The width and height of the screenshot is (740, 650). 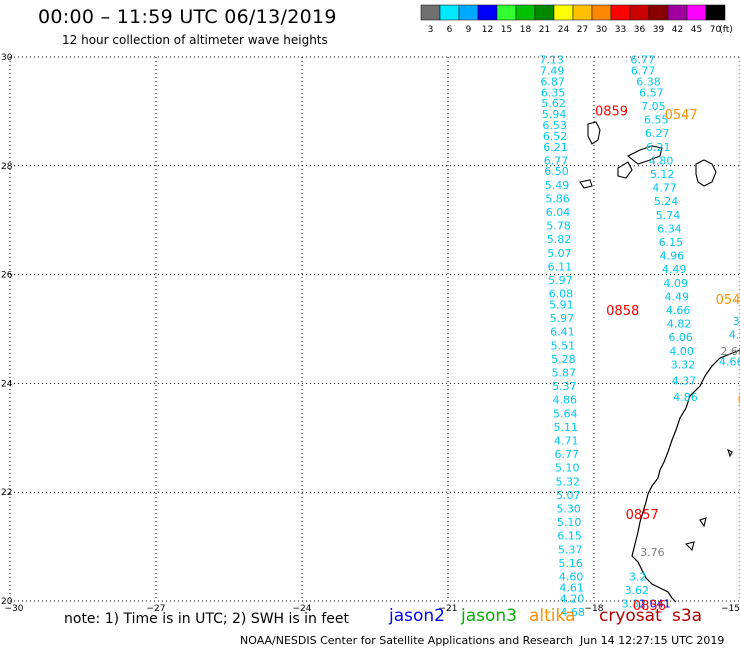 What do you see at coordinates (674, 269) in the screenshot?
I see `swh-value: 4.49` at bounding box center [674, 269].